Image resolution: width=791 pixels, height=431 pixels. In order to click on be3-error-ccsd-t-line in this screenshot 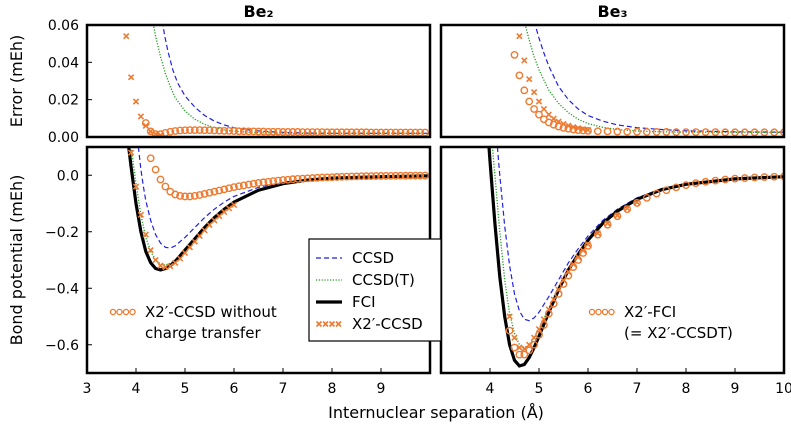, I will do `click(654, 79)`.